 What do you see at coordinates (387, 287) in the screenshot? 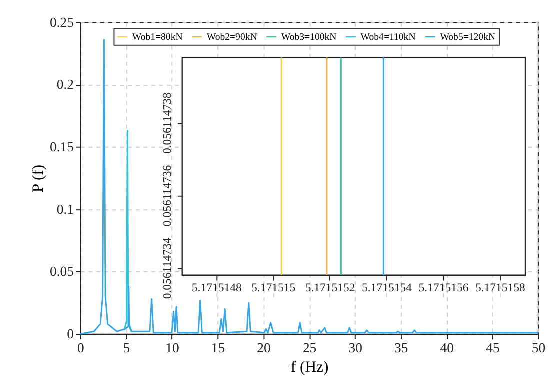
I see `x-tick-label: 5.1715154` at bounding box center [387, 287].